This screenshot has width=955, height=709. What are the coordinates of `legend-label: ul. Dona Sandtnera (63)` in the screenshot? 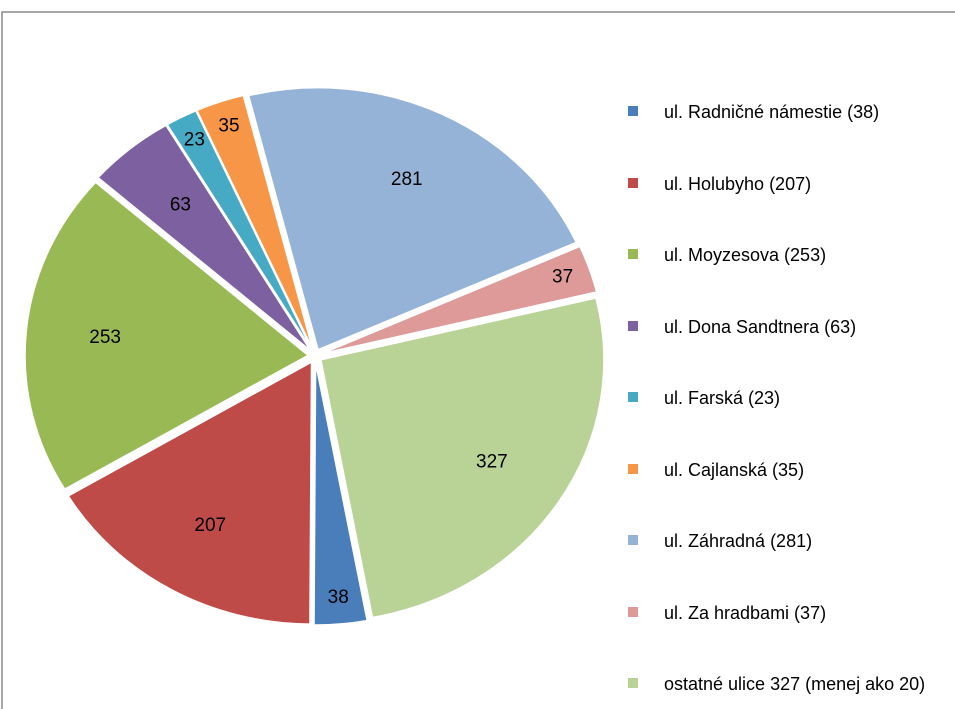 It's located at (760, 326).